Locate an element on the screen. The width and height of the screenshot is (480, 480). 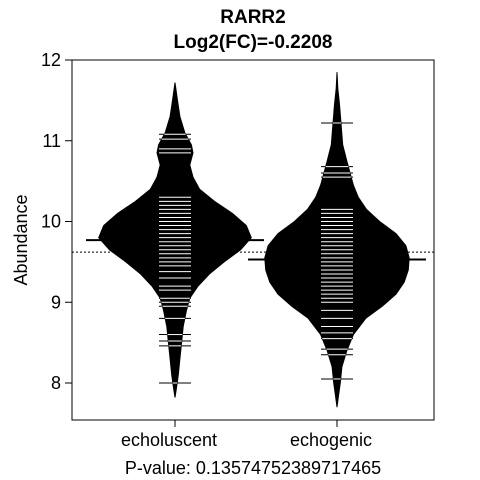
chart-subtitle: Log2(FC)=-0.2208 is located at coordinates (253, 42).